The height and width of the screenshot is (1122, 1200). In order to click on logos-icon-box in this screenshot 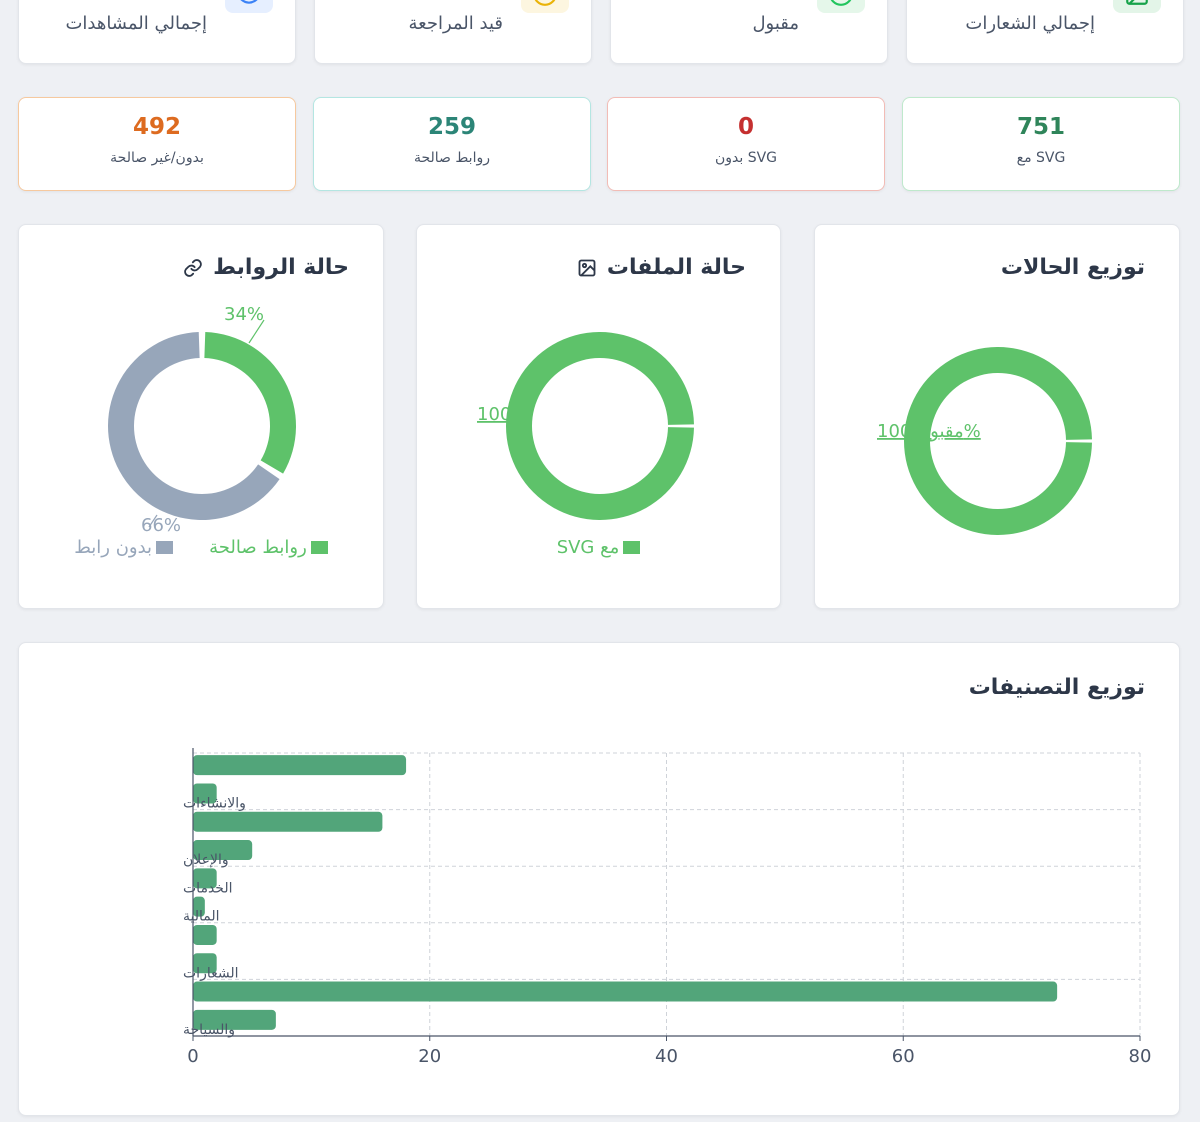, I will do `click(1137, 6)`.